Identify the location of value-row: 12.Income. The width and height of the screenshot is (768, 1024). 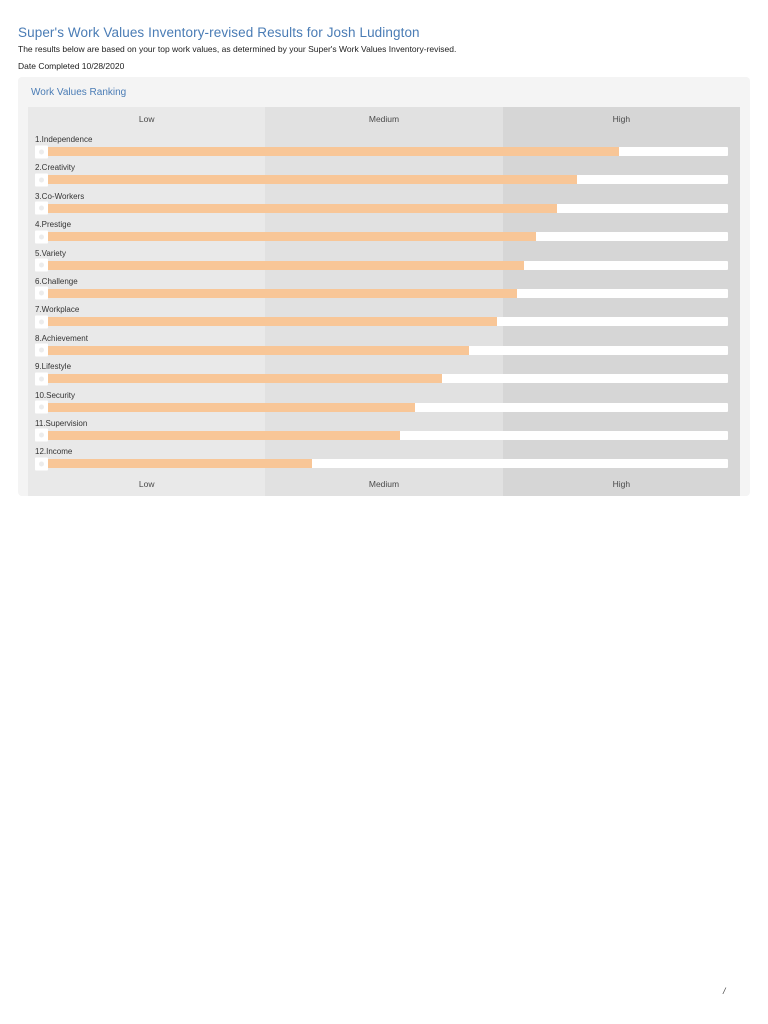
(384, 457).